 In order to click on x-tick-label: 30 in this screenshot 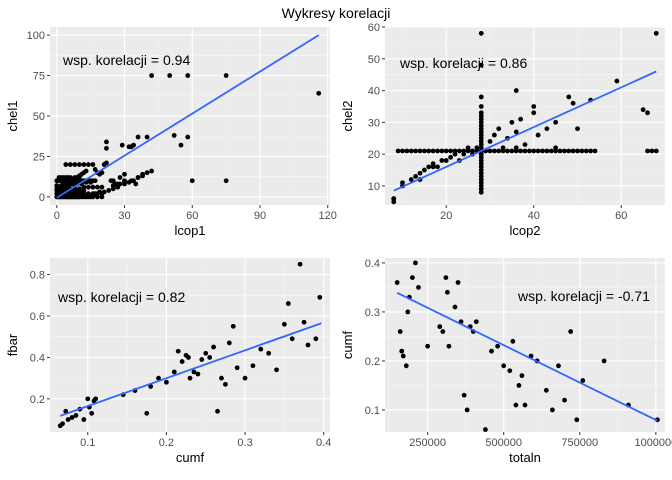, I will do `click(124, 216)`.